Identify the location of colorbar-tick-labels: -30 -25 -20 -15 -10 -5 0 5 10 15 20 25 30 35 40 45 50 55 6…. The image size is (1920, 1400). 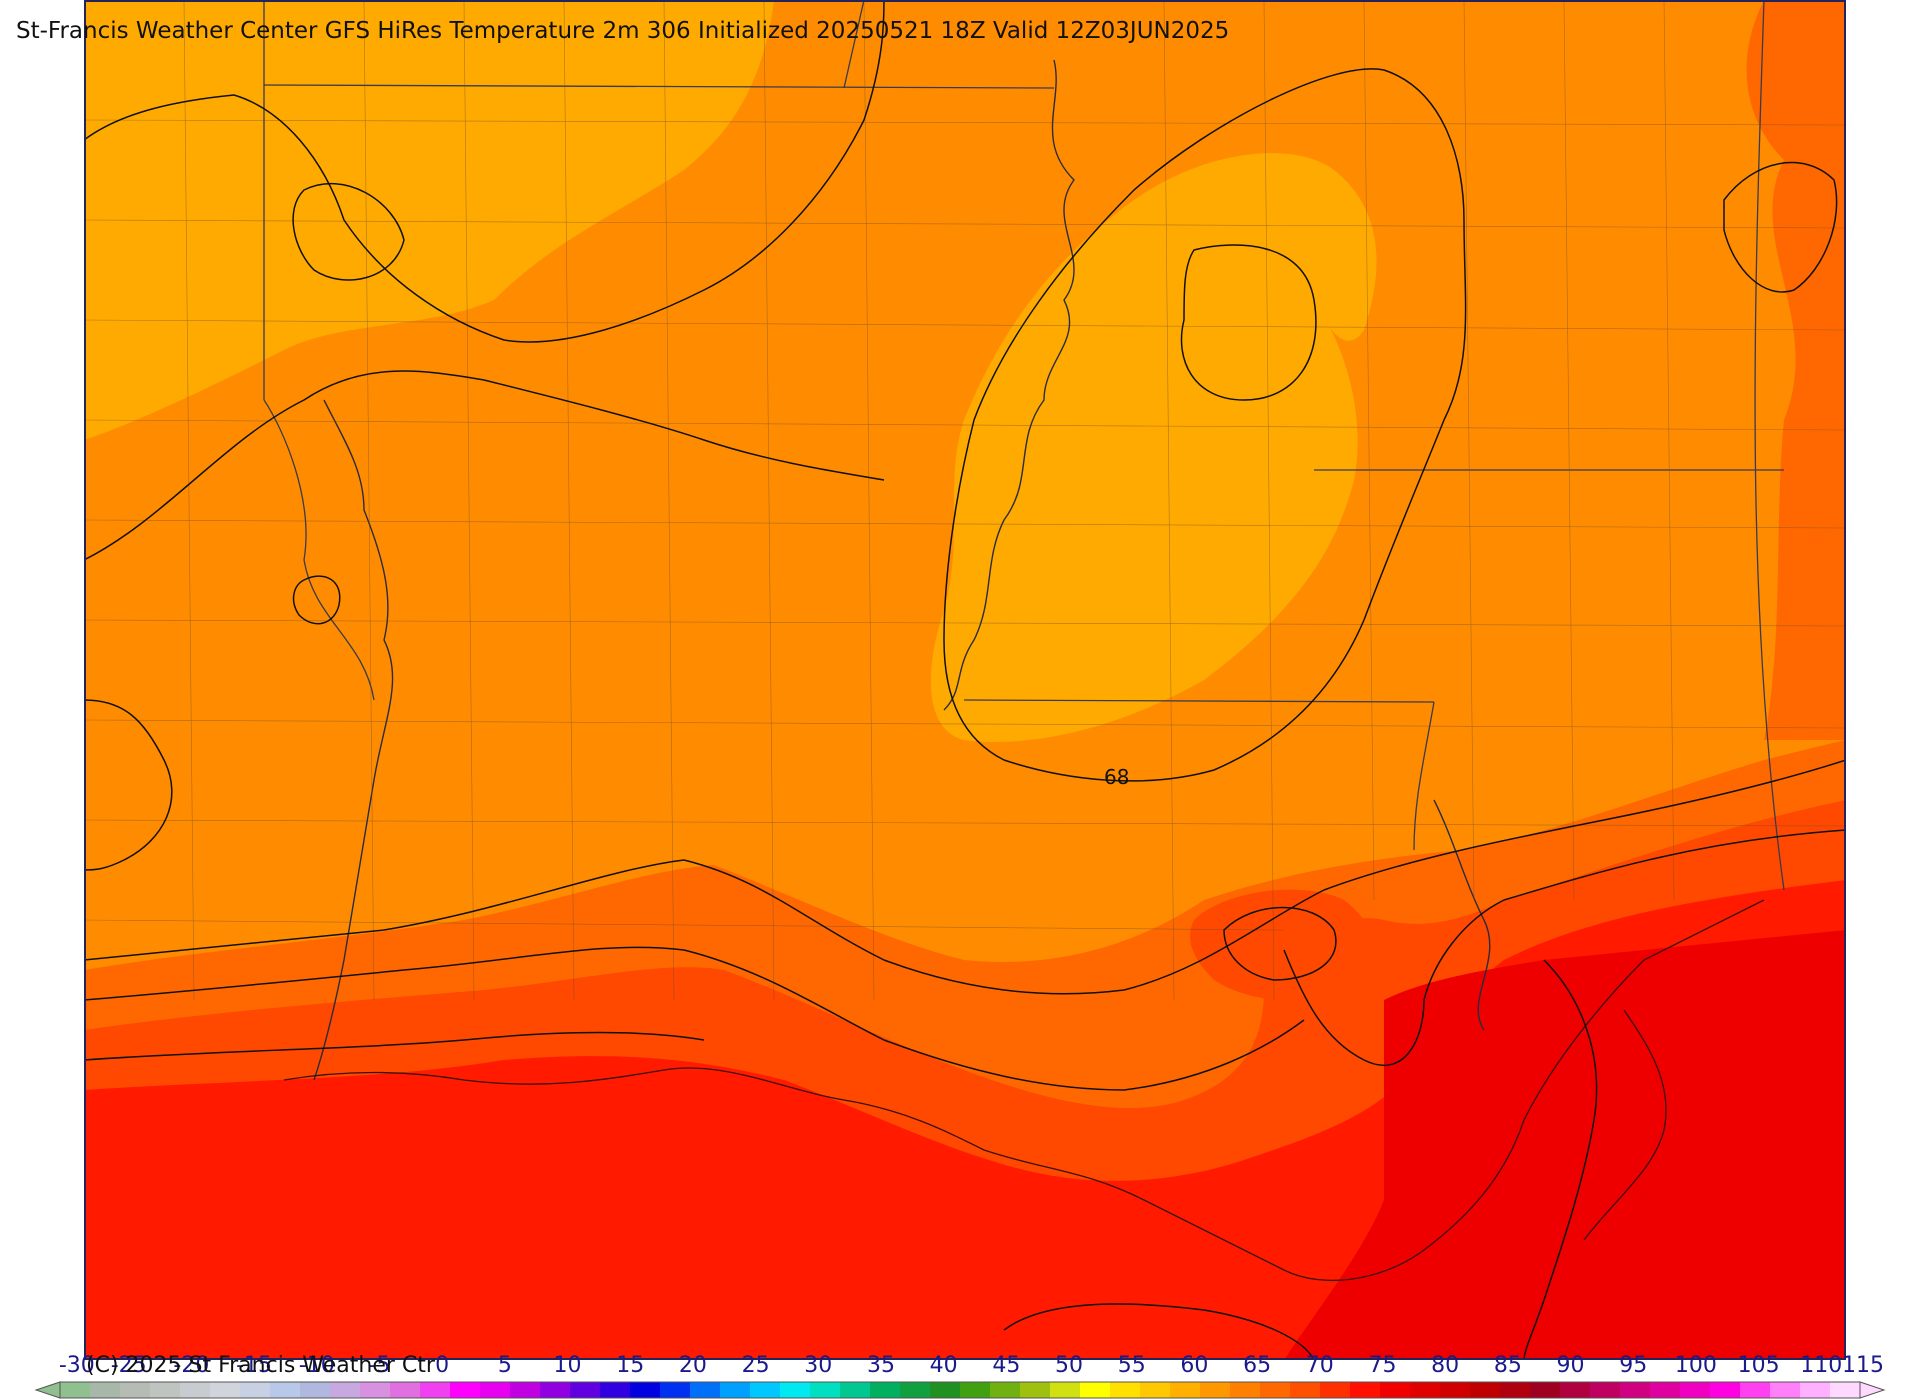
(960, 1366).